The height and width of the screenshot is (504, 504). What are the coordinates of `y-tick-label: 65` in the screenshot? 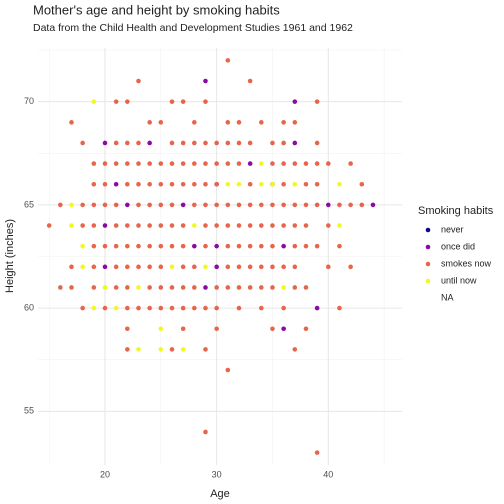 It's located at (29, 204).